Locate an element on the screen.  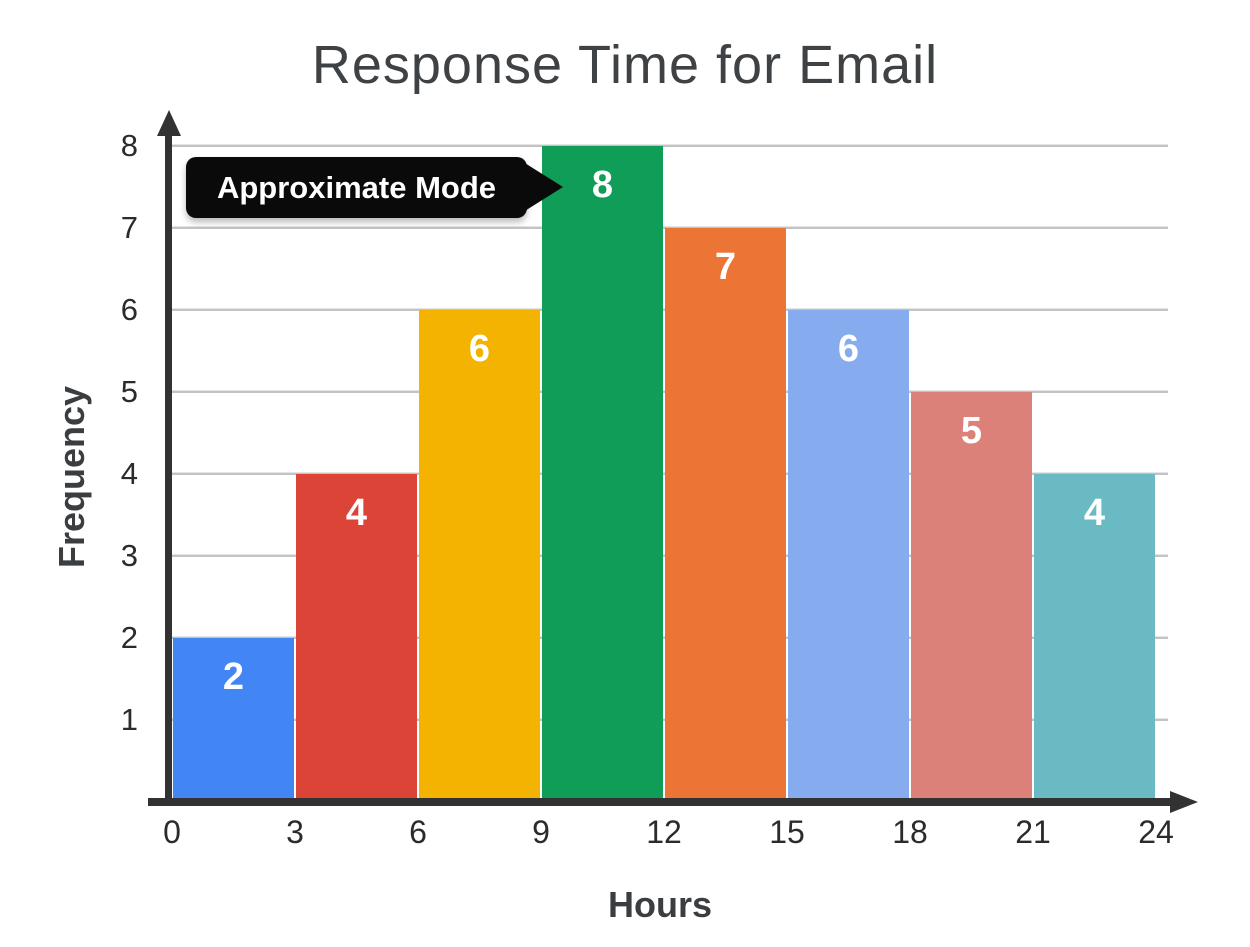
x-tick-0: 0 is located at coordinates (172, 832).